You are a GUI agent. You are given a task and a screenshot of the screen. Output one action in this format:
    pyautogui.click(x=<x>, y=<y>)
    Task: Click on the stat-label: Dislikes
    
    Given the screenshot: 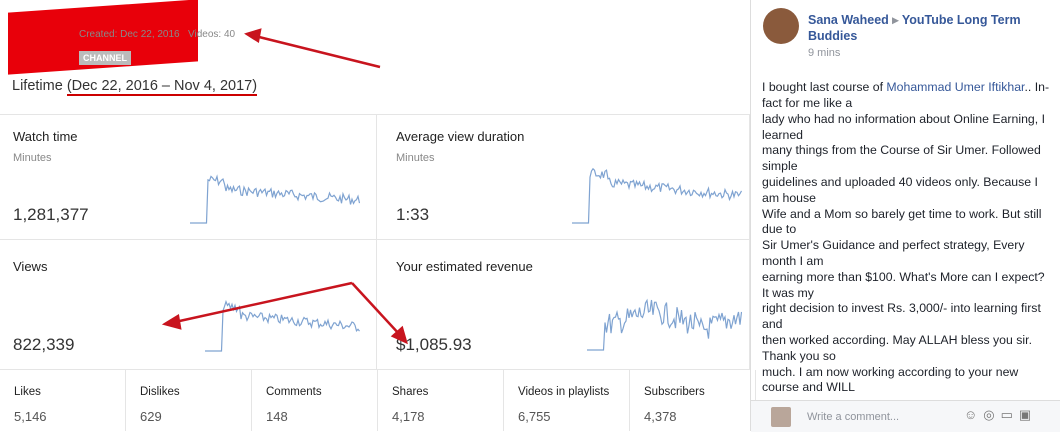 What is the action you would take?
    pyautogui.click(x=160, y=392)
    